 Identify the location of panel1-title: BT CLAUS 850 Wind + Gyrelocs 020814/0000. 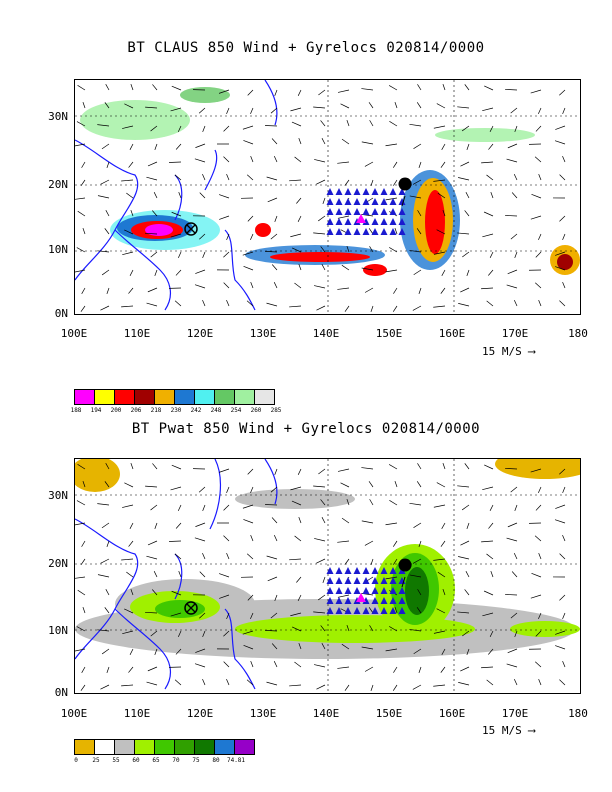
(306, 48).